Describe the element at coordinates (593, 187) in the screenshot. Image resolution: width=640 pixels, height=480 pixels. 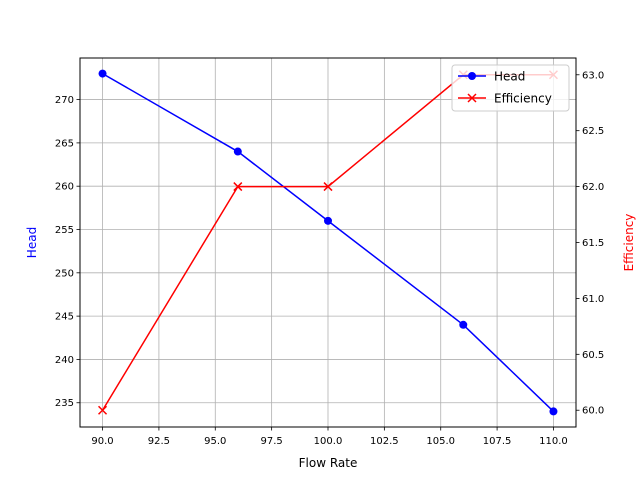
I see `y-right-tick-label: 62.0` at that location.